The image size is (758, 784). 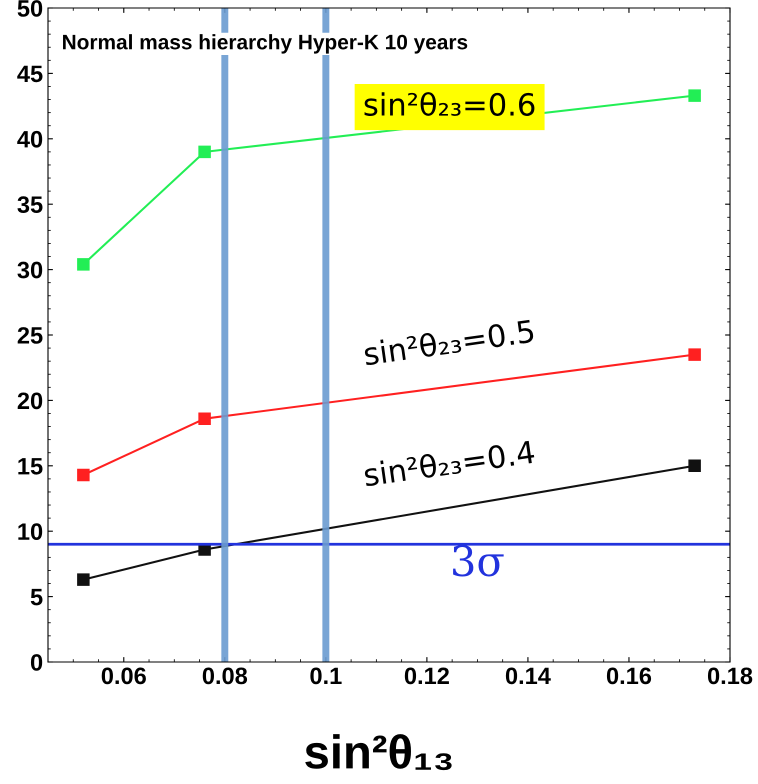 What do you see at coordinates (29, 74) in the screenshot?
I see `y-tick-label: 45` at bounding box center [29, 74].